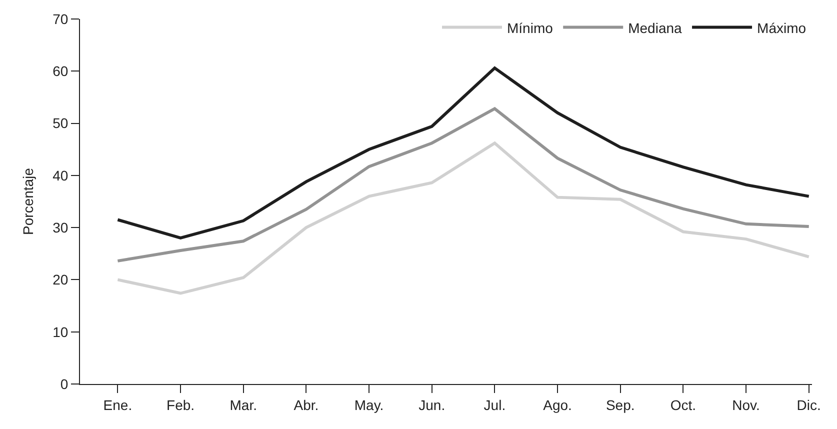 The height and width of the screenshot is (429, 837). I want to click on x-tick-label: Mar., so click(243, 404).